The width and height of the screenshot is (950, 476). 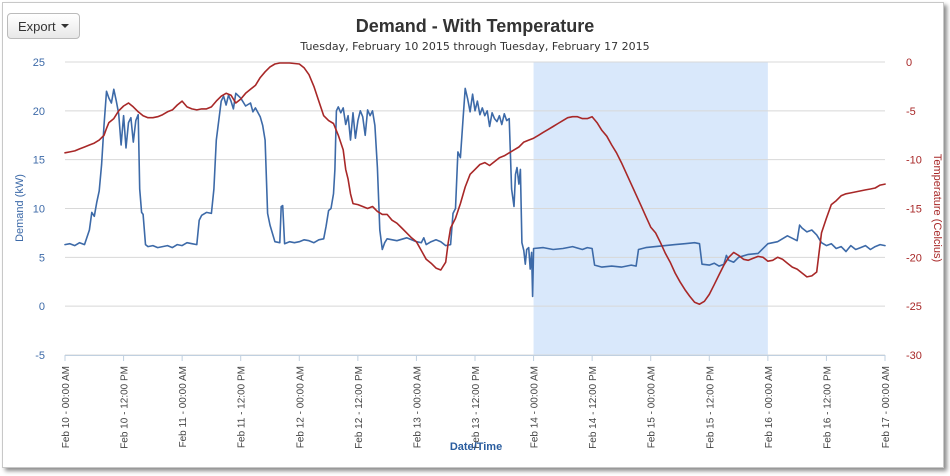 I want to click on left-axis: -5 0 5 10 15 20 25, so click(x=39, y=209).